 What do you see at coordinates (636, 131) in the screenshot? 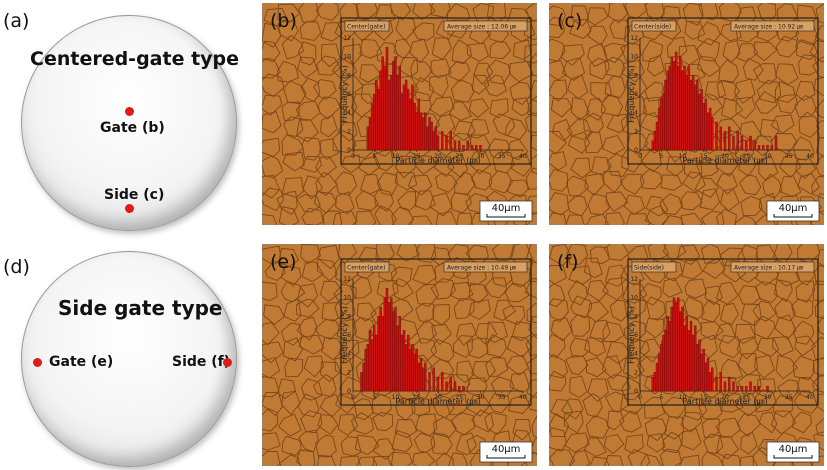
I see `y-tick-label: 2` at bounding box center [636, 131].